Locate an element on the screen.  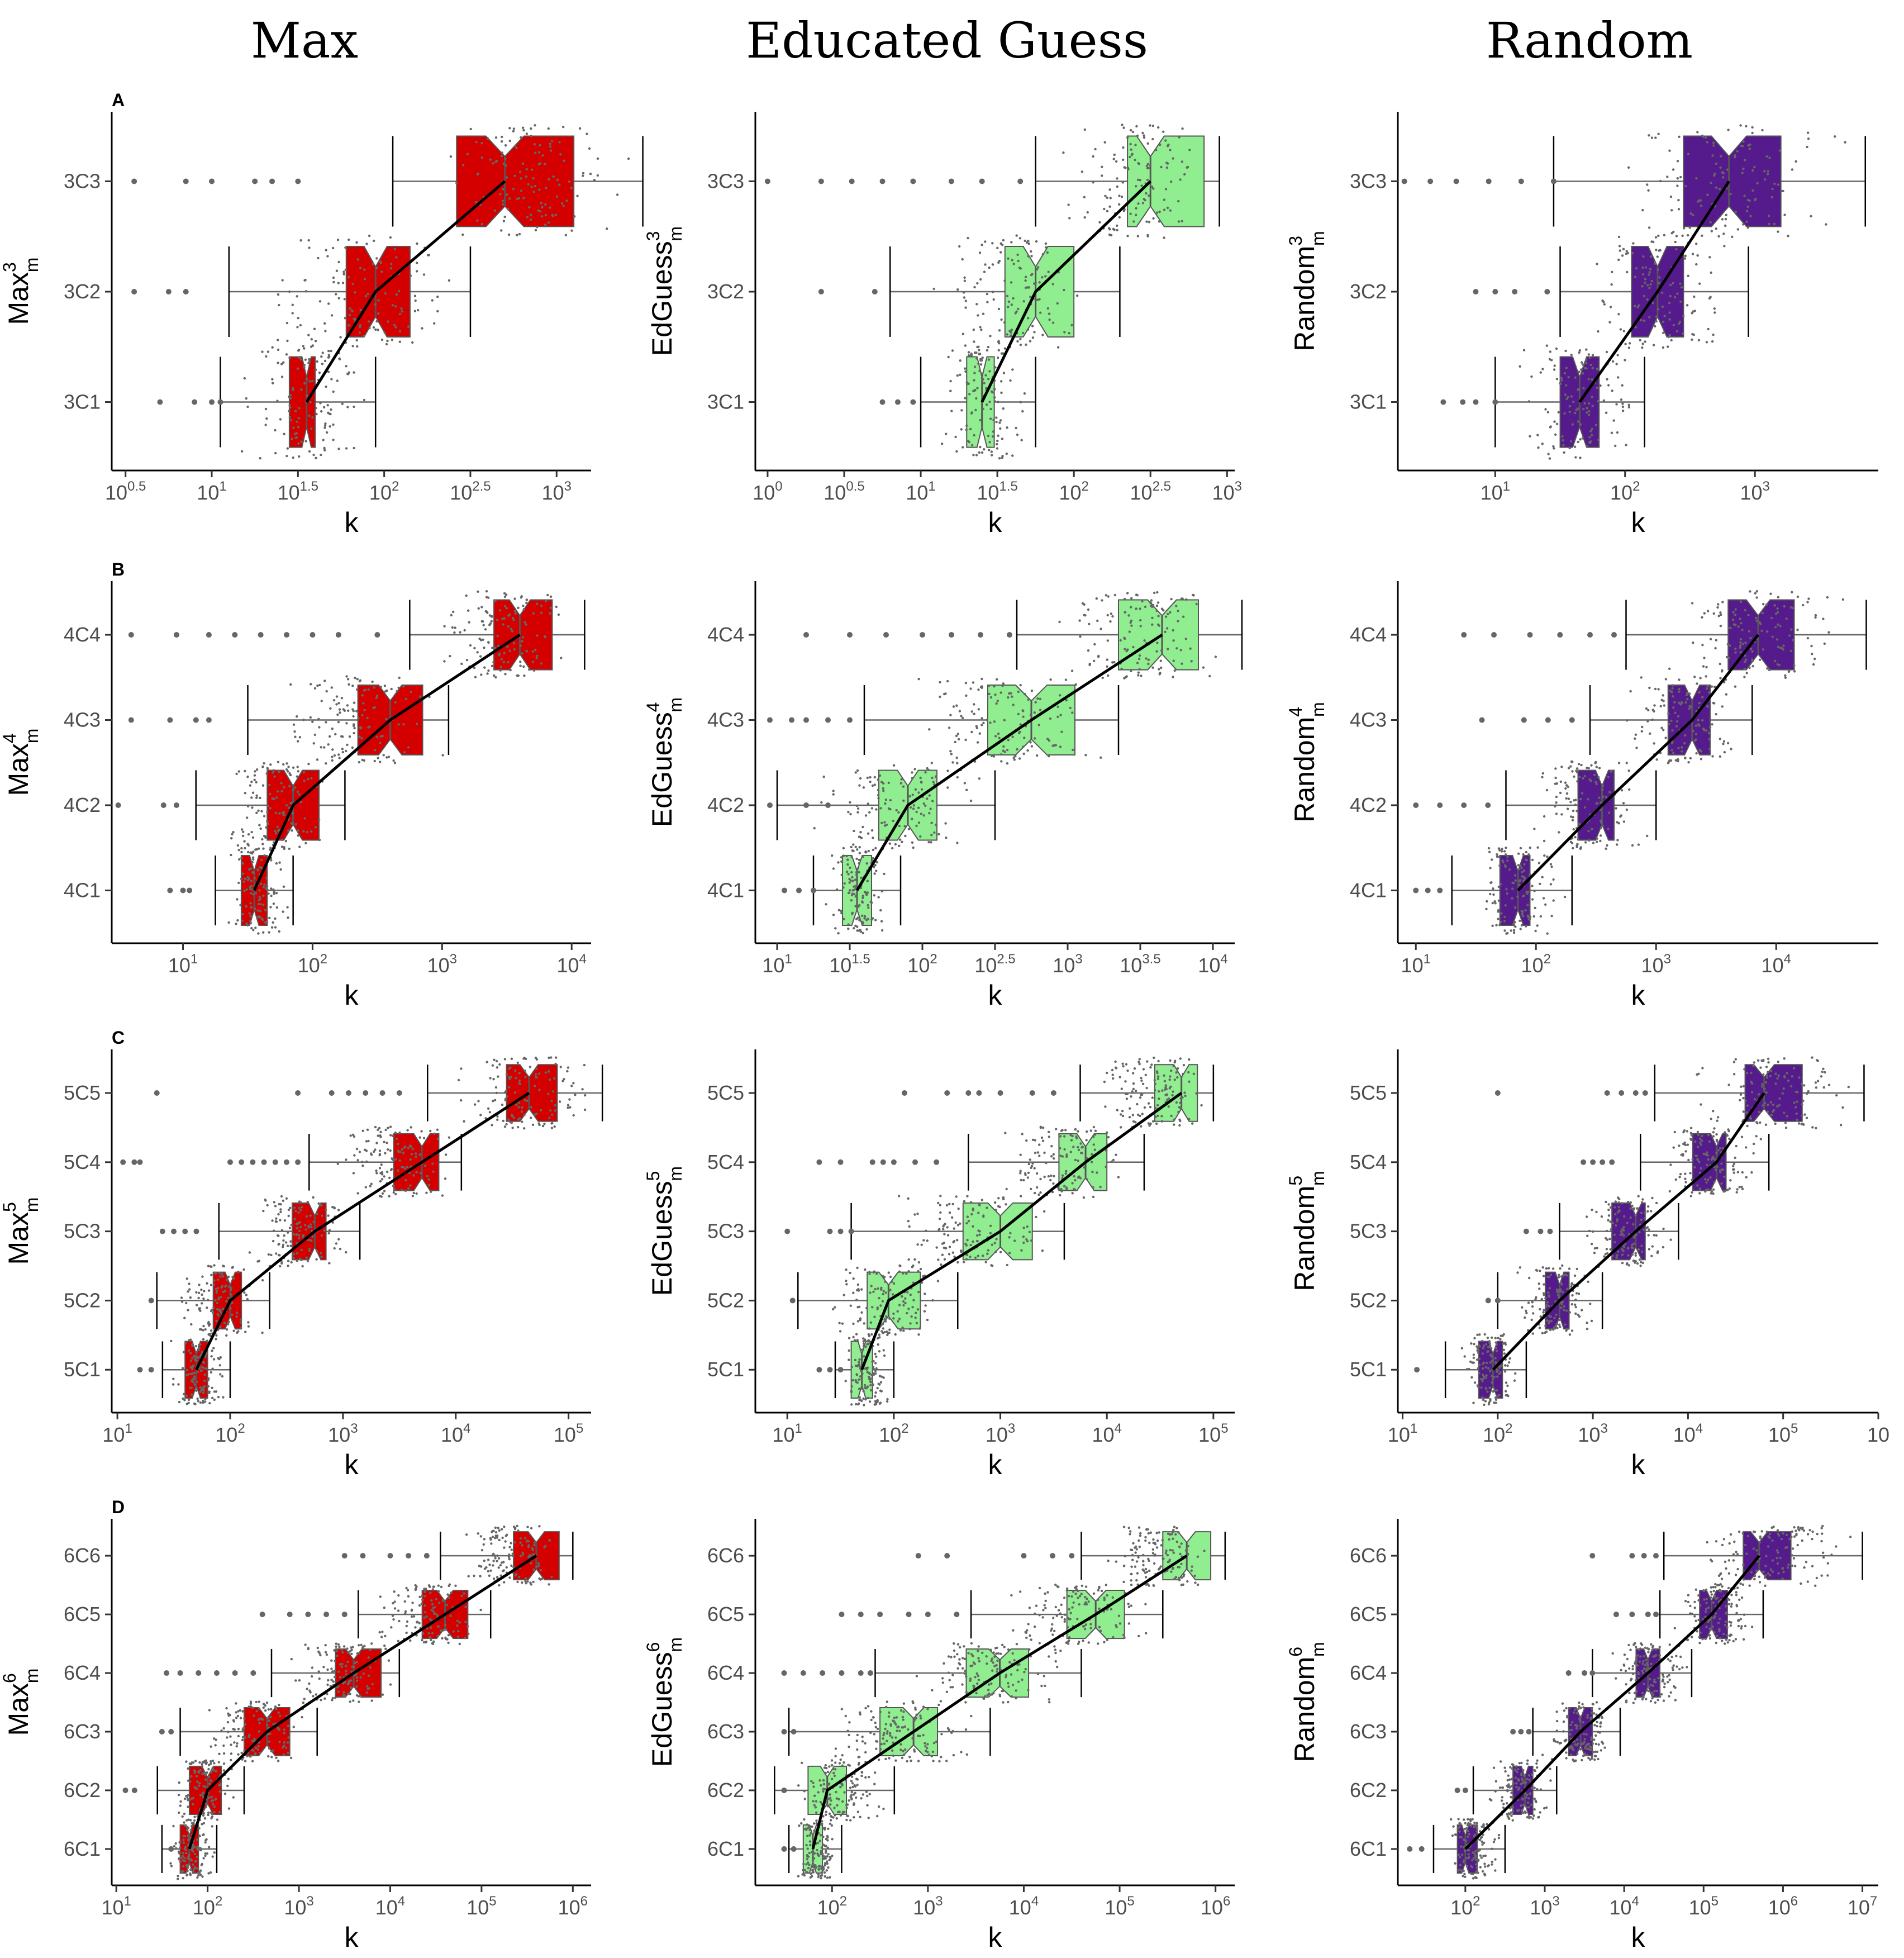
box-4C2 is located at coordinates (1535, 805).